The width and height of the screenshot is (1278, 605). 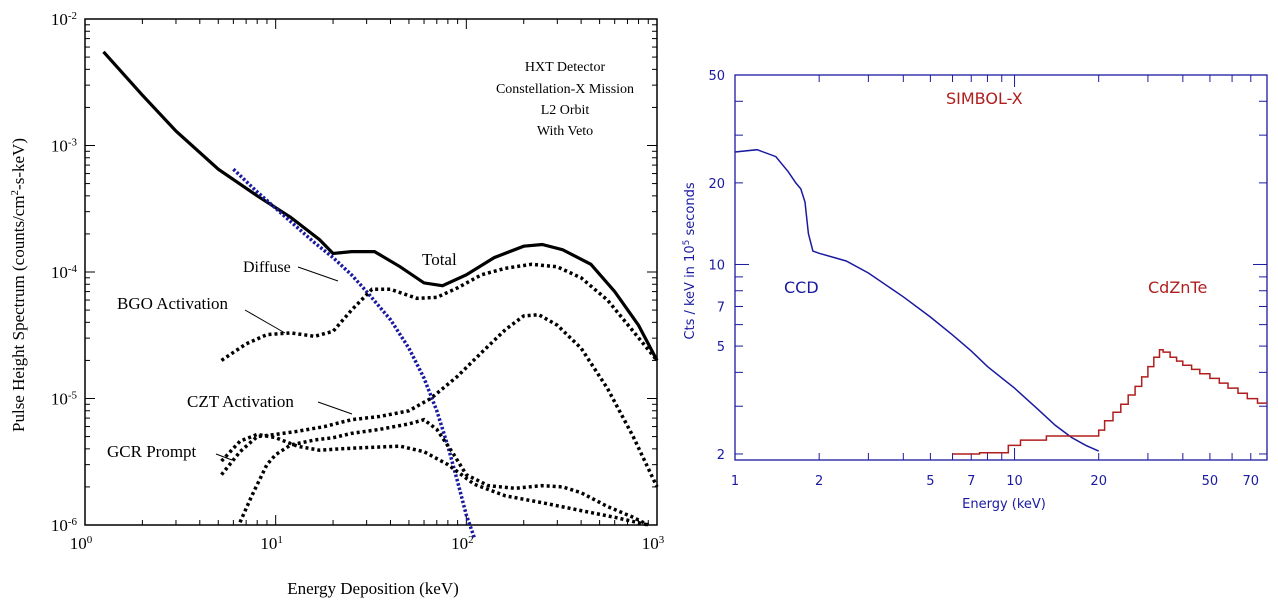 I want to click on right-x-tick-label-5: 20, so click(x=1098, y=481).